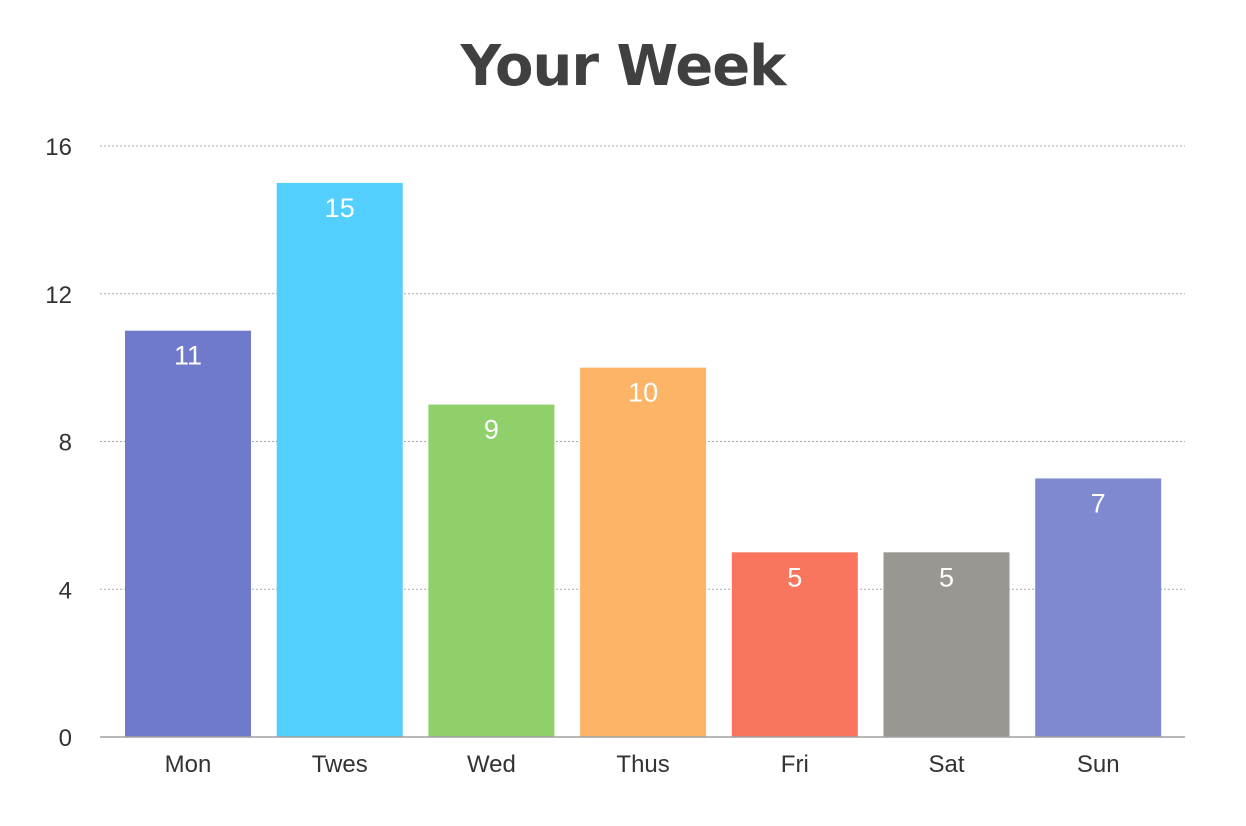 The image size is (1246, 826). I want to click on data-label-sat: 5, so click(946, 577).